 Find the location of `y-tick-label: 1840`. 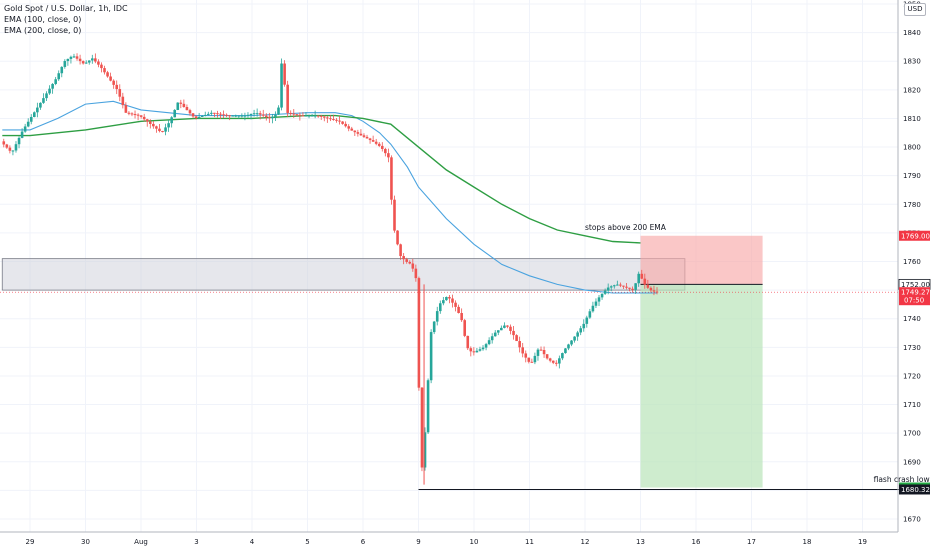

y-tick-label: 1840 is located at coordinates (912, 33).